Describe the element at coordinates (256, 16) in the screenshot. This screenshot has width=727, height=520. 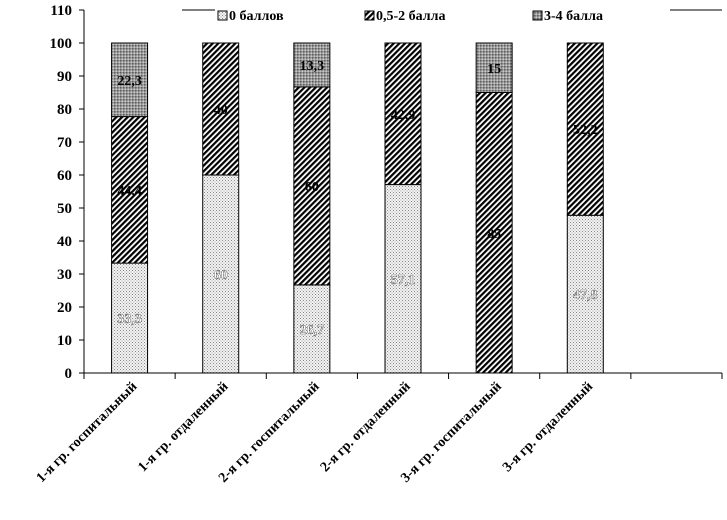
I see `legend-label-1: 0 баллов` at that location.